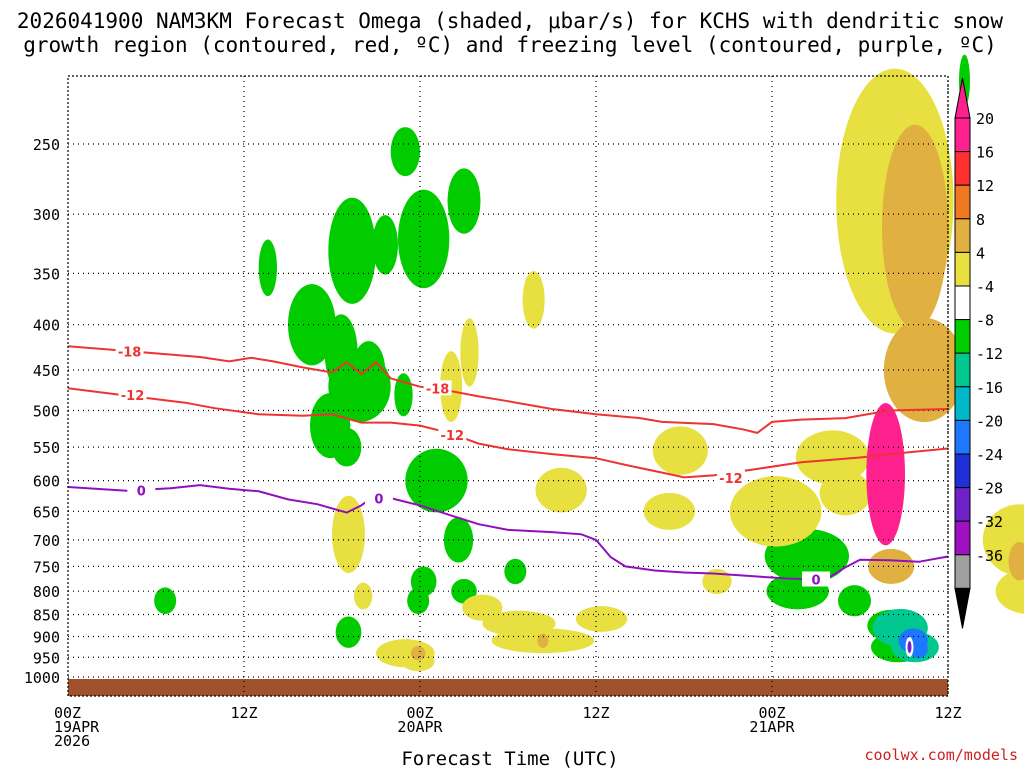 The width and height of the screenshot is (1024, 768). Describe the element at coordinates (77, 727) in the screenshot. I see `x-tick-0-line1: 19APR` at that location.